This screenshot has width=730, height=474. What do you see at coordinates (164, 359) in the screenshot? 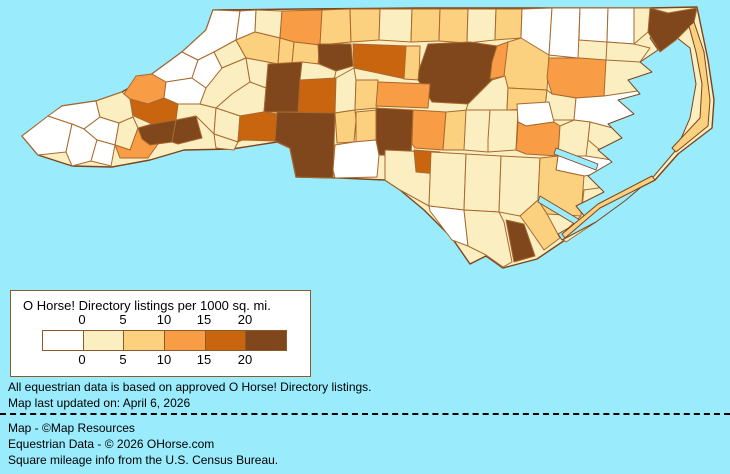
I see `legend-tick-bottom-10: 10` at bounding box center [164, 359].